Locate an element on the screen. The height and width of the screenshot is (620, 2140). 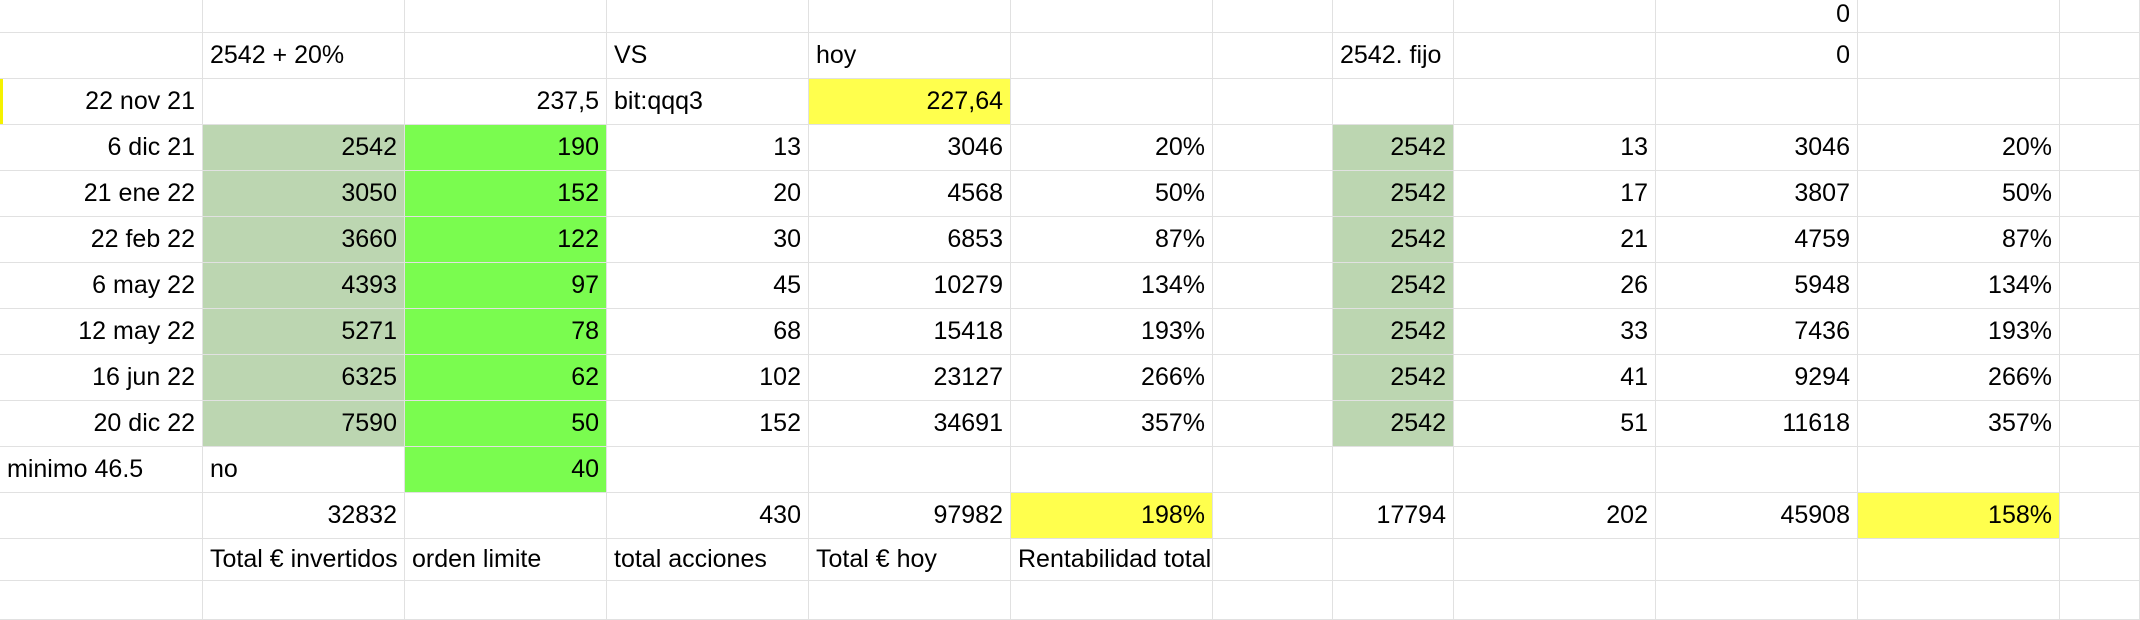
cell-r10-c3: 50 is located at coordinates (506, 424).